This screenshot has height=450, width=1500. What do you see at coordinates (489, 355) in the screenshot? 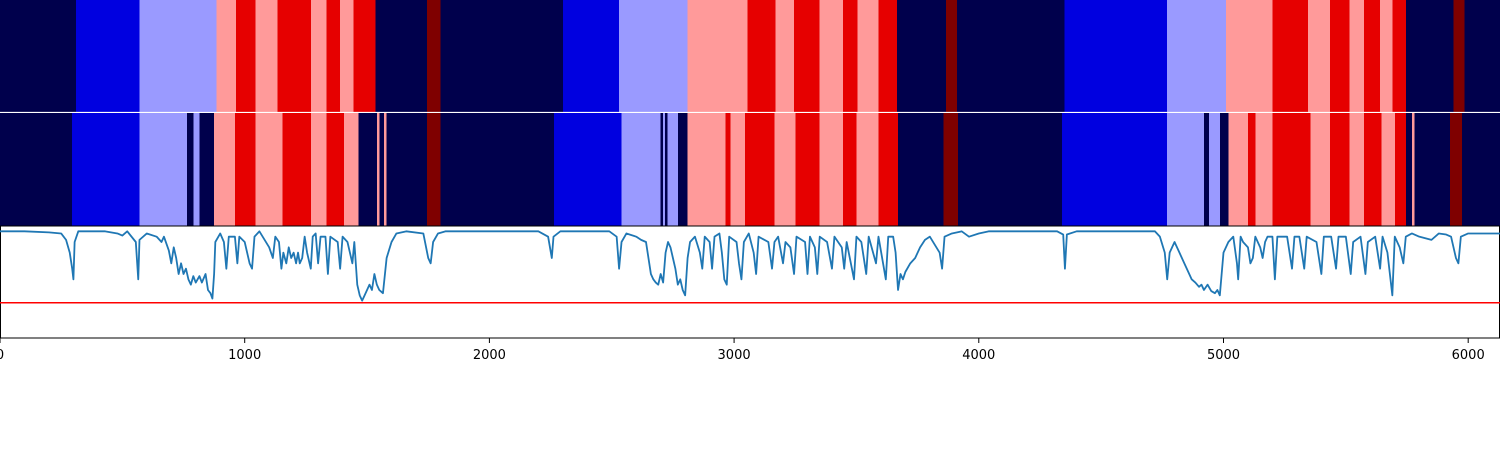
I see `x-tick-label: 2000` at bounding box center [489, 355].